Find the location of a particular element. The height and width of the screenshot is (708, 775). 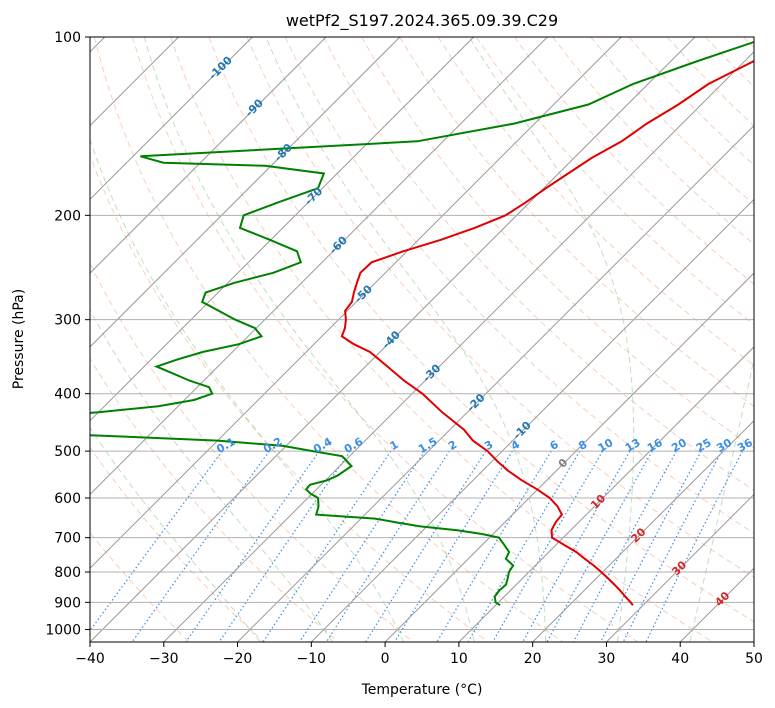

x-tick-label: 20 is located at coordinates (533, 659).